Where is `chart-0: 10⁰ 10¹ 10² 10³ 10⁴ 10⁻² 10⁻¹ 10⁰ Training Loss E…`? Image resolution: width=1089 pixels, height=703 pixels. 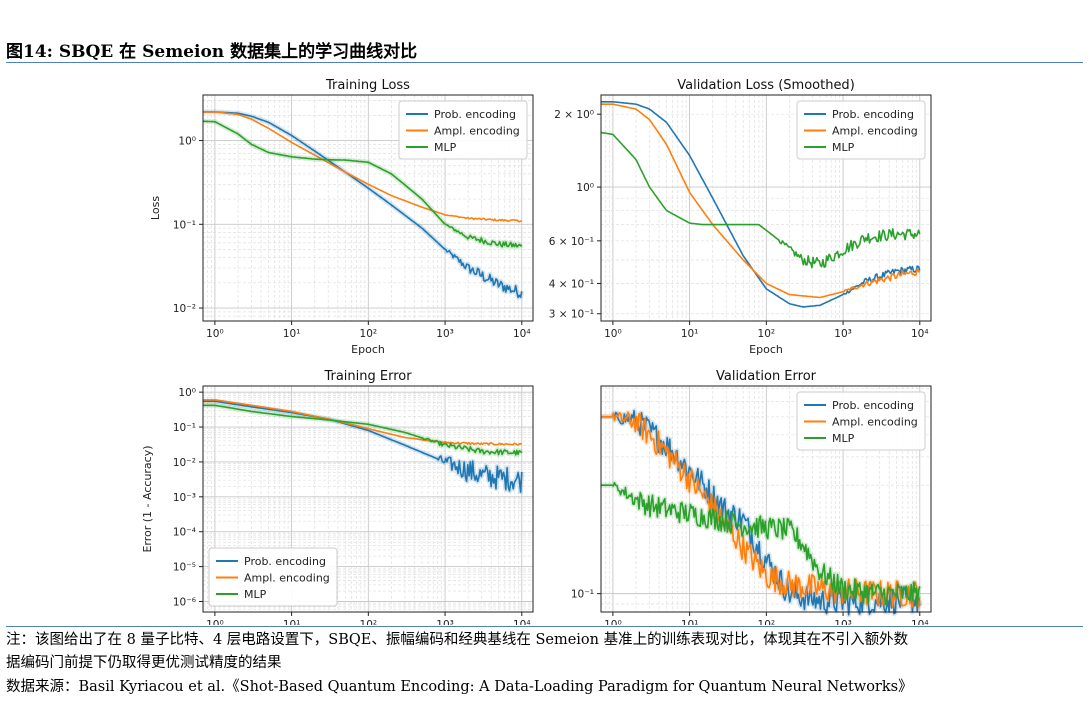
chart-0: 10⁰ 10¹ 10² 10³ 10⁴ 10⁻² 10⁻¹ 10⁰ Training Loss E… is located at coordinates (341, 217).